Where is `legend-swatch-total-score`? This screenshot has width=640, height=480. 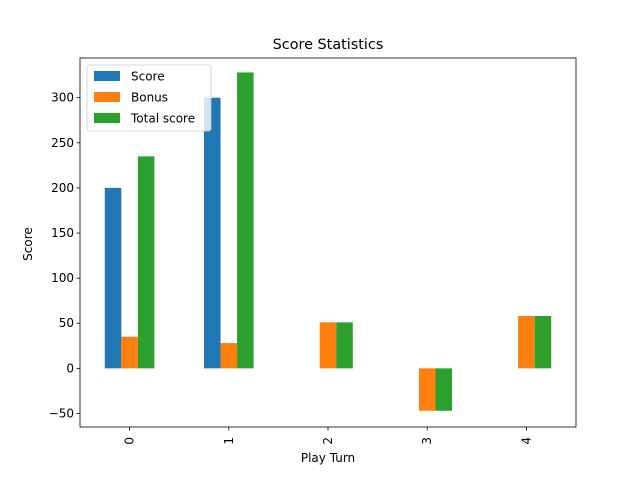 legend-swatch-total-score is located at coordinates (107, 118).